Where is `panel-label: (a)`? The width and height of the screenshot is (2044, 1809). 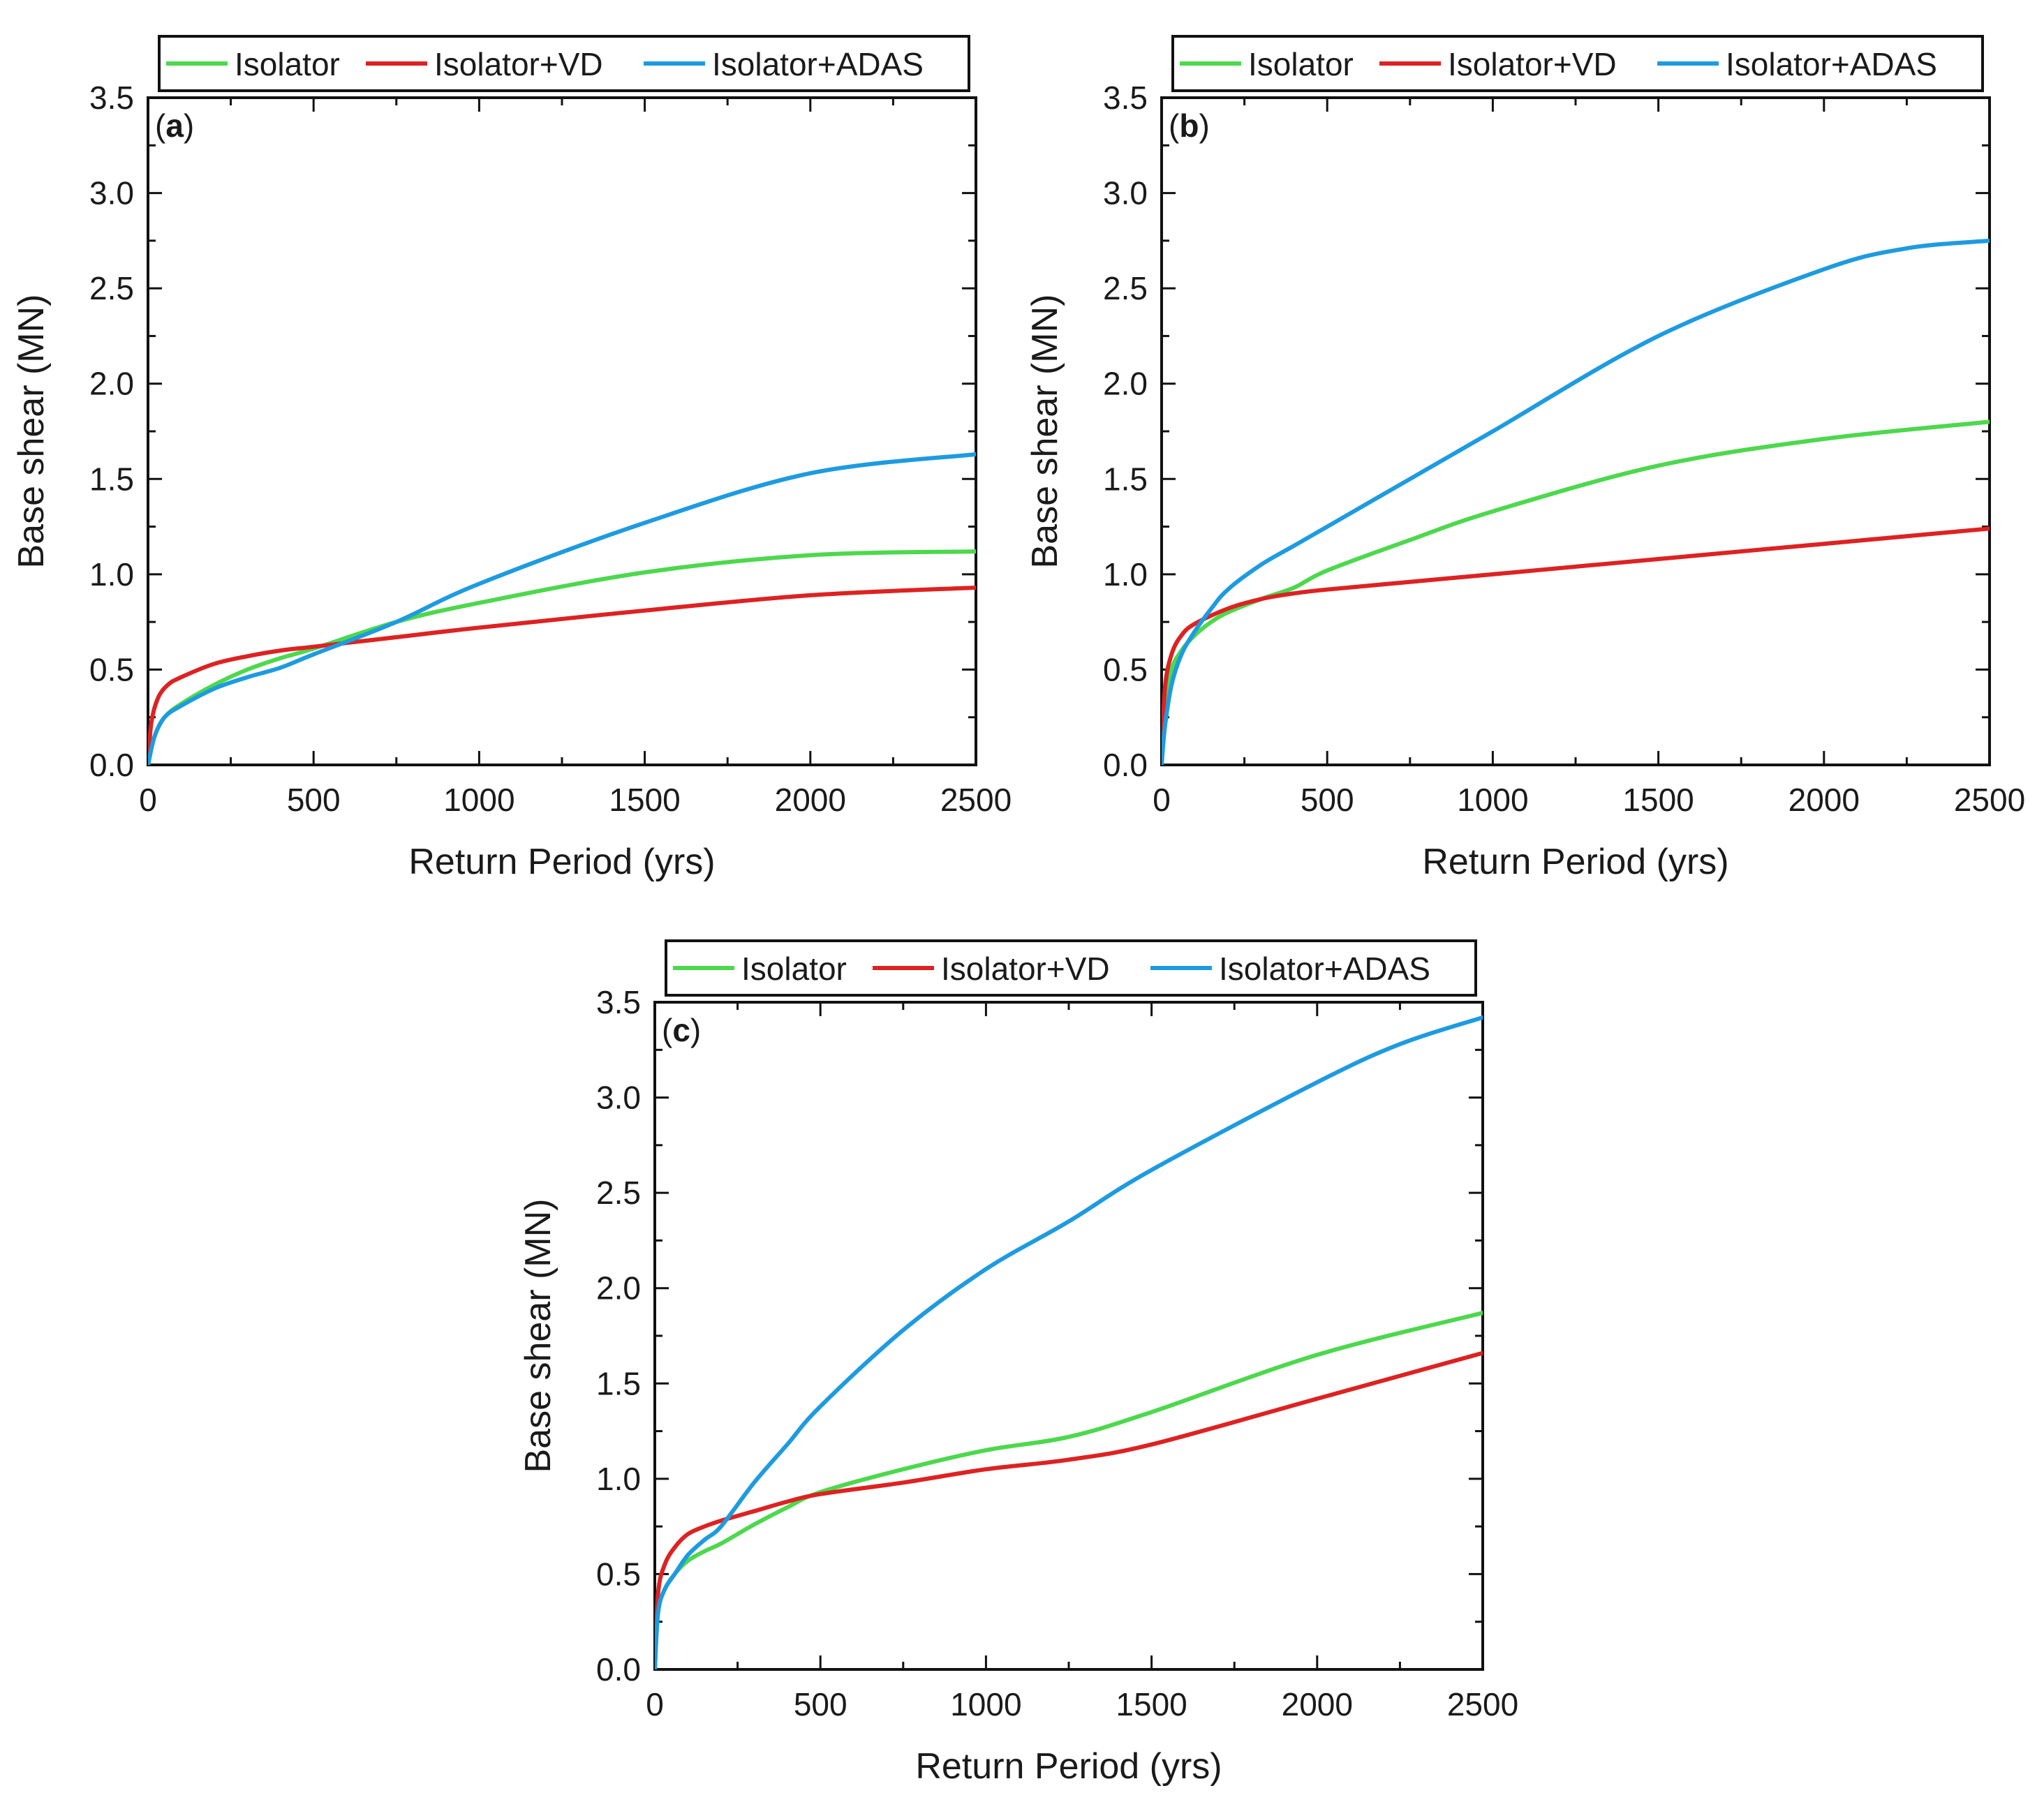
panel-label: (a) is located at coordinates (174, 125).